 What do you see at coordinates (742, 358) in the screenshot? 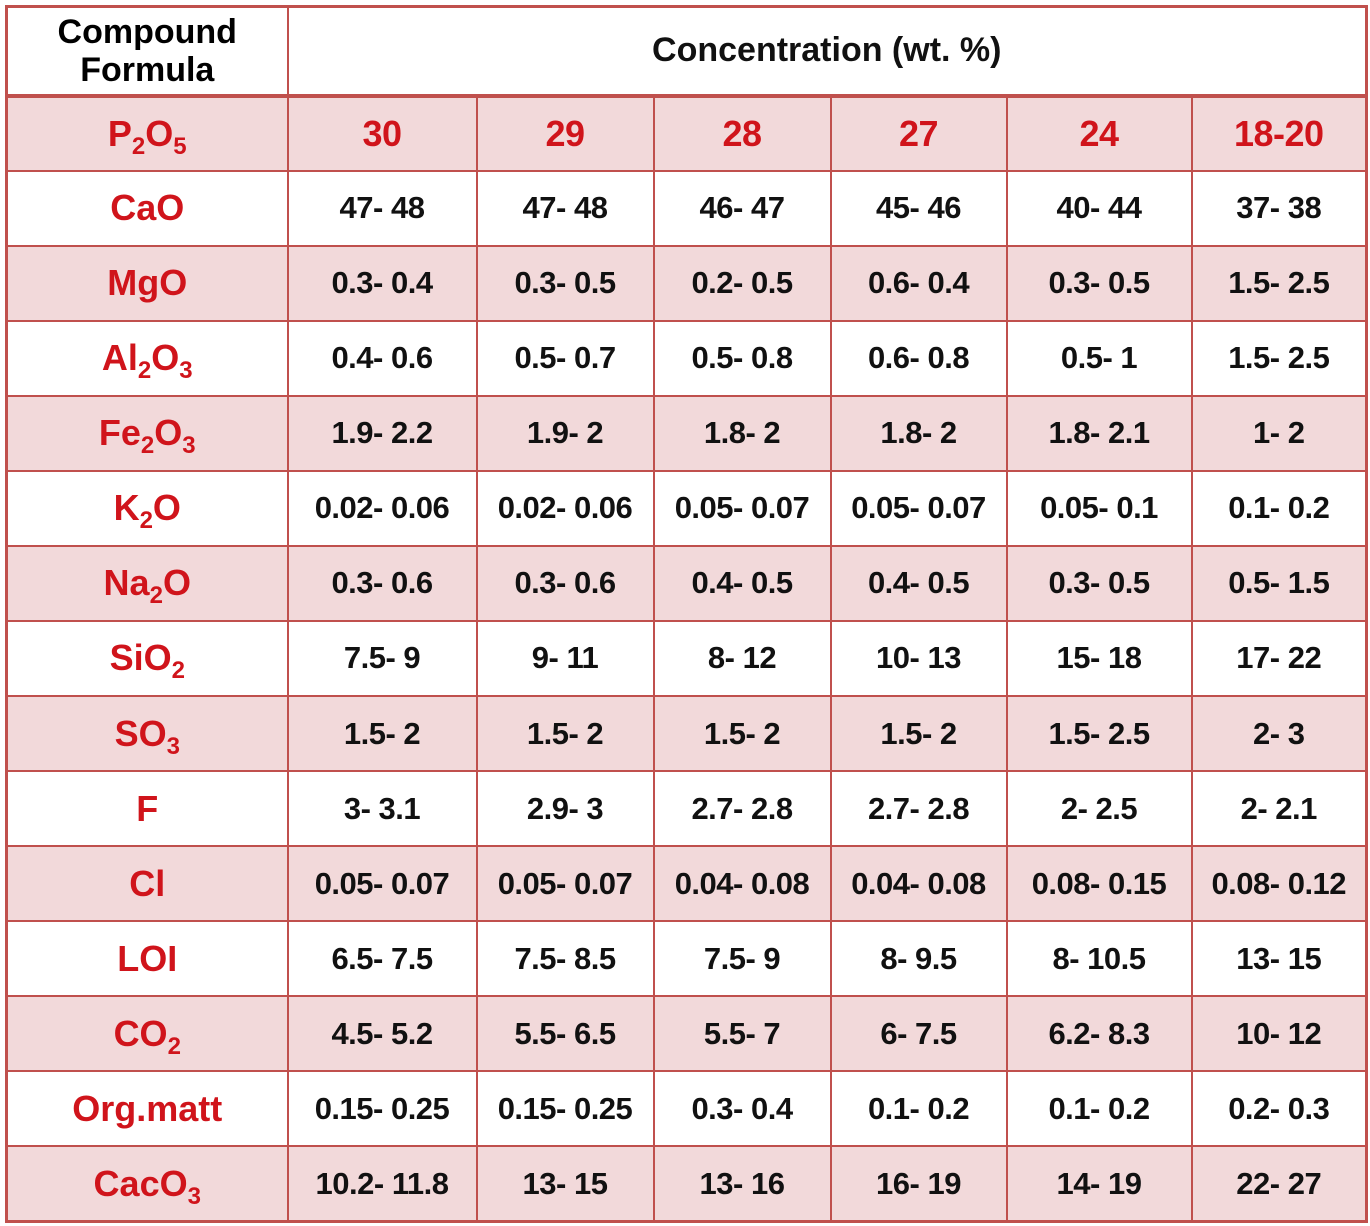
I see `concentration-cell: 0.5- 0.8` at bounding box center [742, 358].